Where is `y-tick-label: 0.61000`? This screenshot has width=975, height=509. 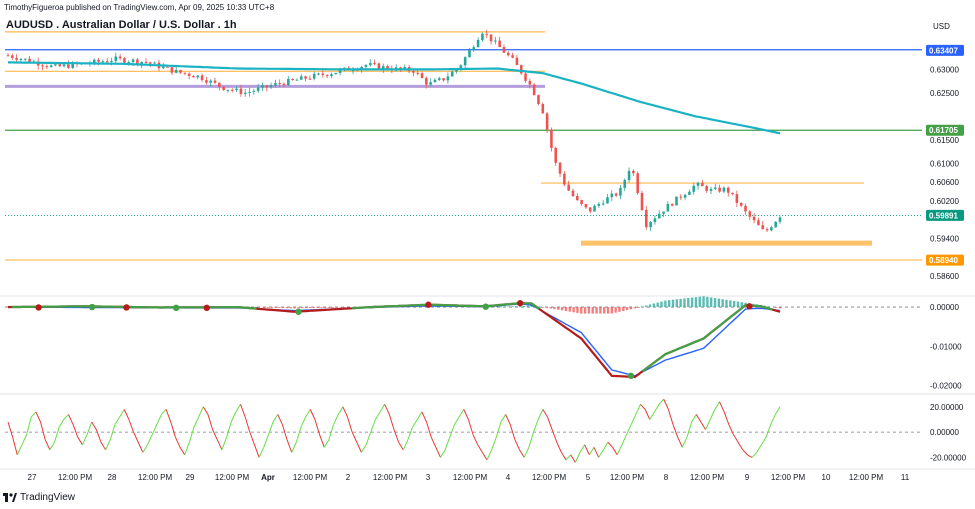 y-tick-label: 0.61000 is located at coordinates (944, 163).